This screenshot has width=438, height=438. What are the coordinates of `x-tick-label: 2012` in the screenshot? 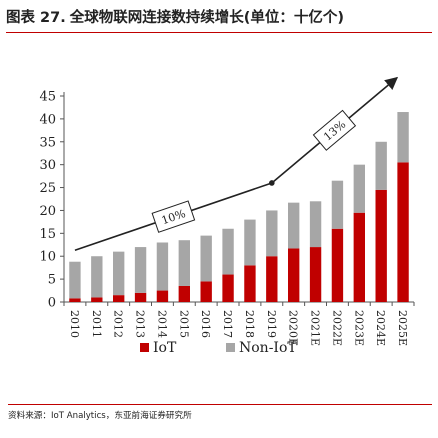 It's located at (118, 324).